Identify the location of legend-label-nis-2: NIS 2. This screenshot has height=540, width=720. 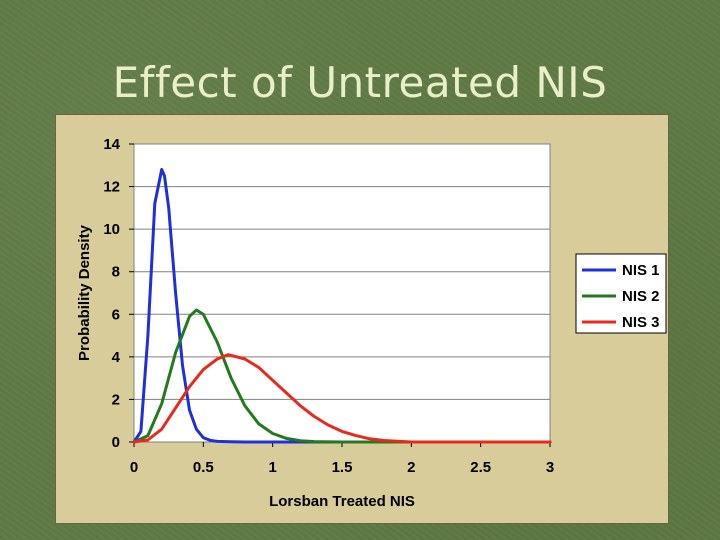
(641, 296).